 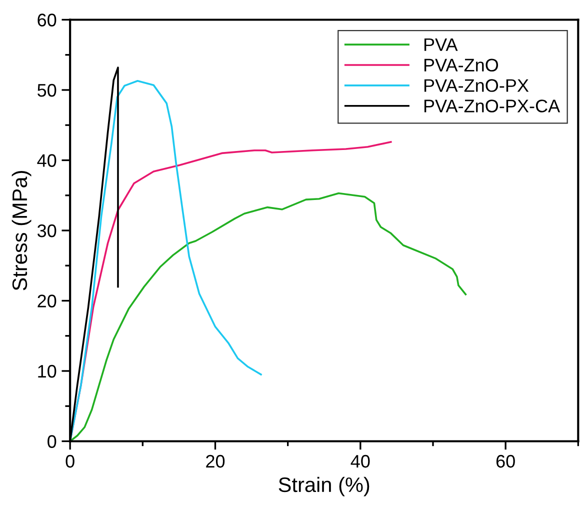 I want to click on x-tick-label: 60, so click(x=505, y=461).